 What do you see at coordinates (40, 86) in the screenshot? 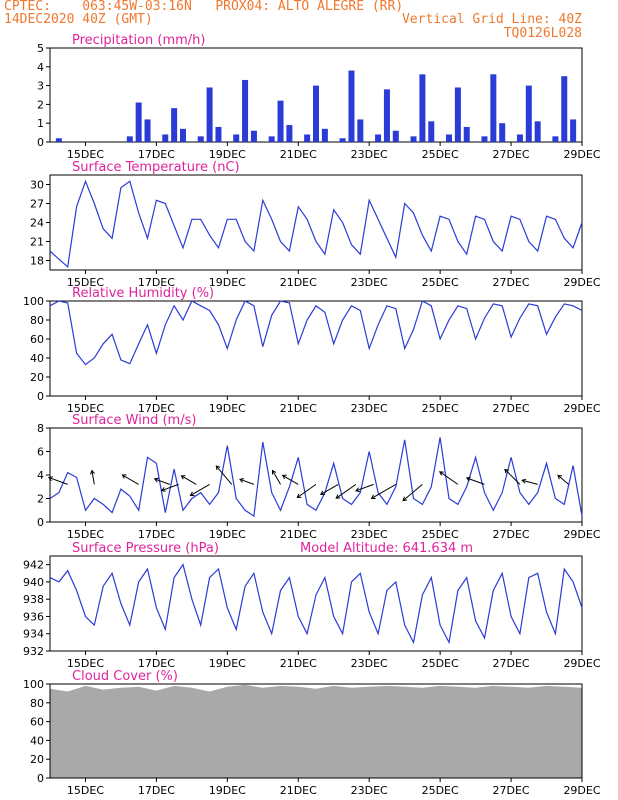
I see `y-tick-label: 3` at bounding box center [40, 86].